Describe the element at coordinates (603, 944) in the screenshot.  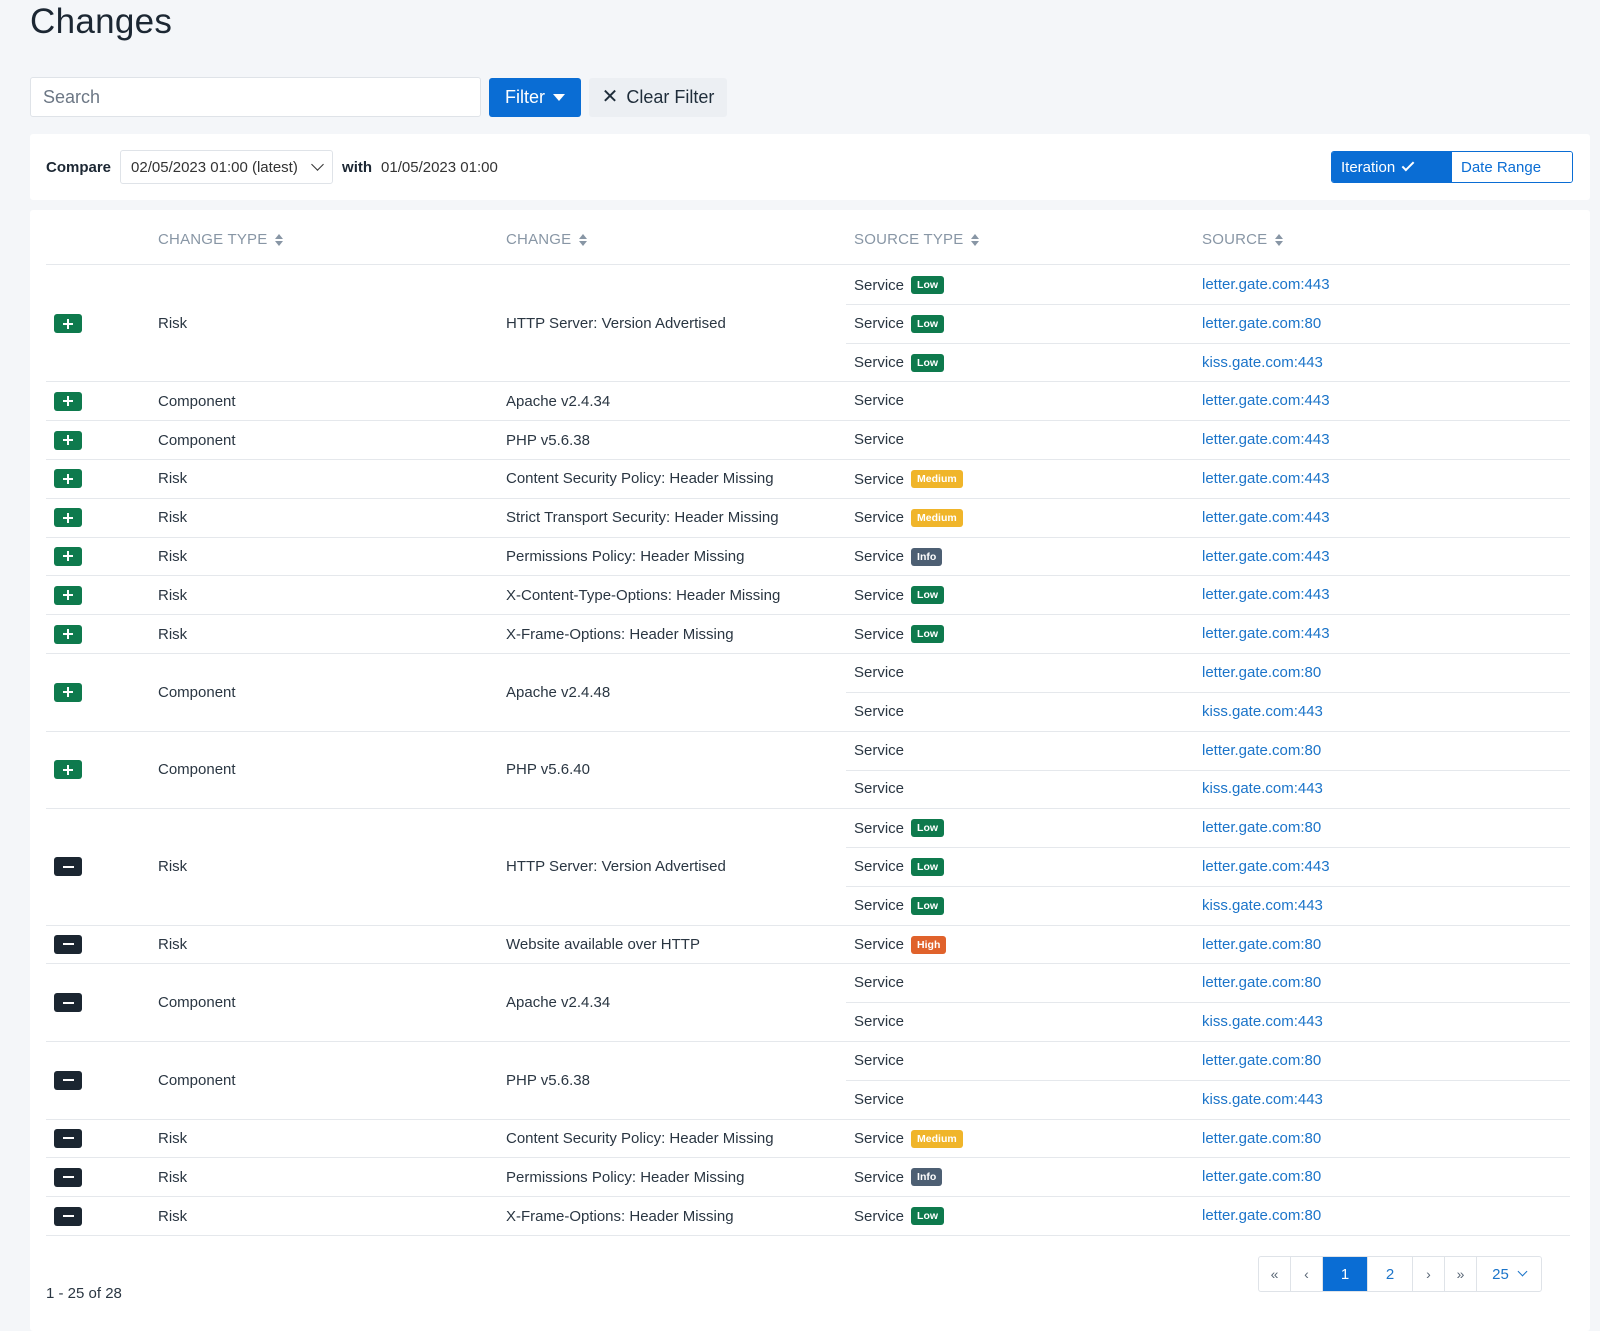
I see `change-cell: Website available over HTTP` at that location.